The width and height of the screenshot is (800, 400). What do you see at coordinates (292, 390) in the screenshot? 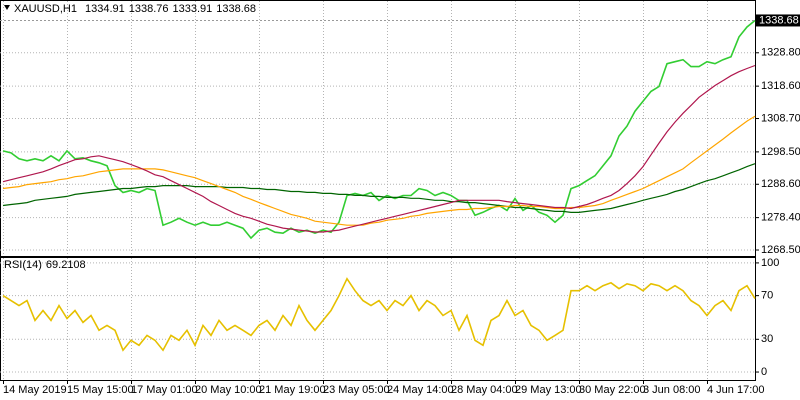
I see `x-tick-label: 21 May 19:00` at bounding box center [292, 390].